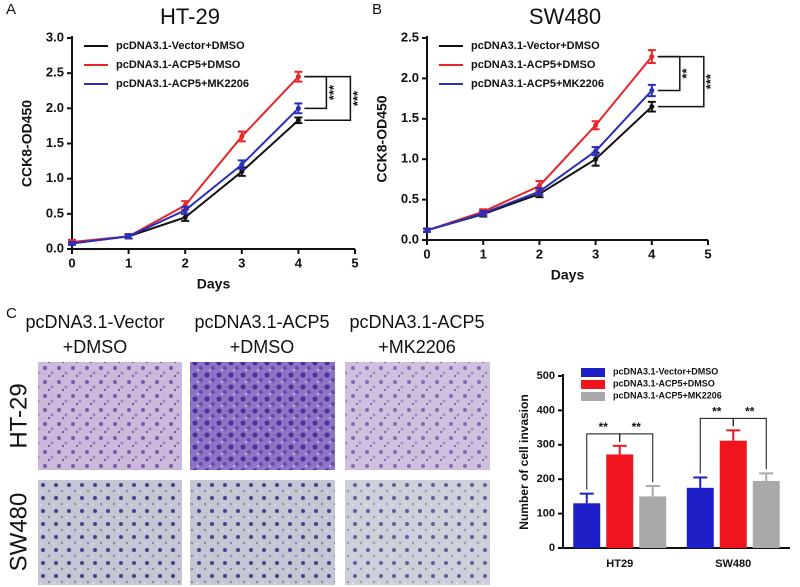 The width and height of the screenshot is (800, 587). I want to click on row-label: HT-29, so click(18, 415).